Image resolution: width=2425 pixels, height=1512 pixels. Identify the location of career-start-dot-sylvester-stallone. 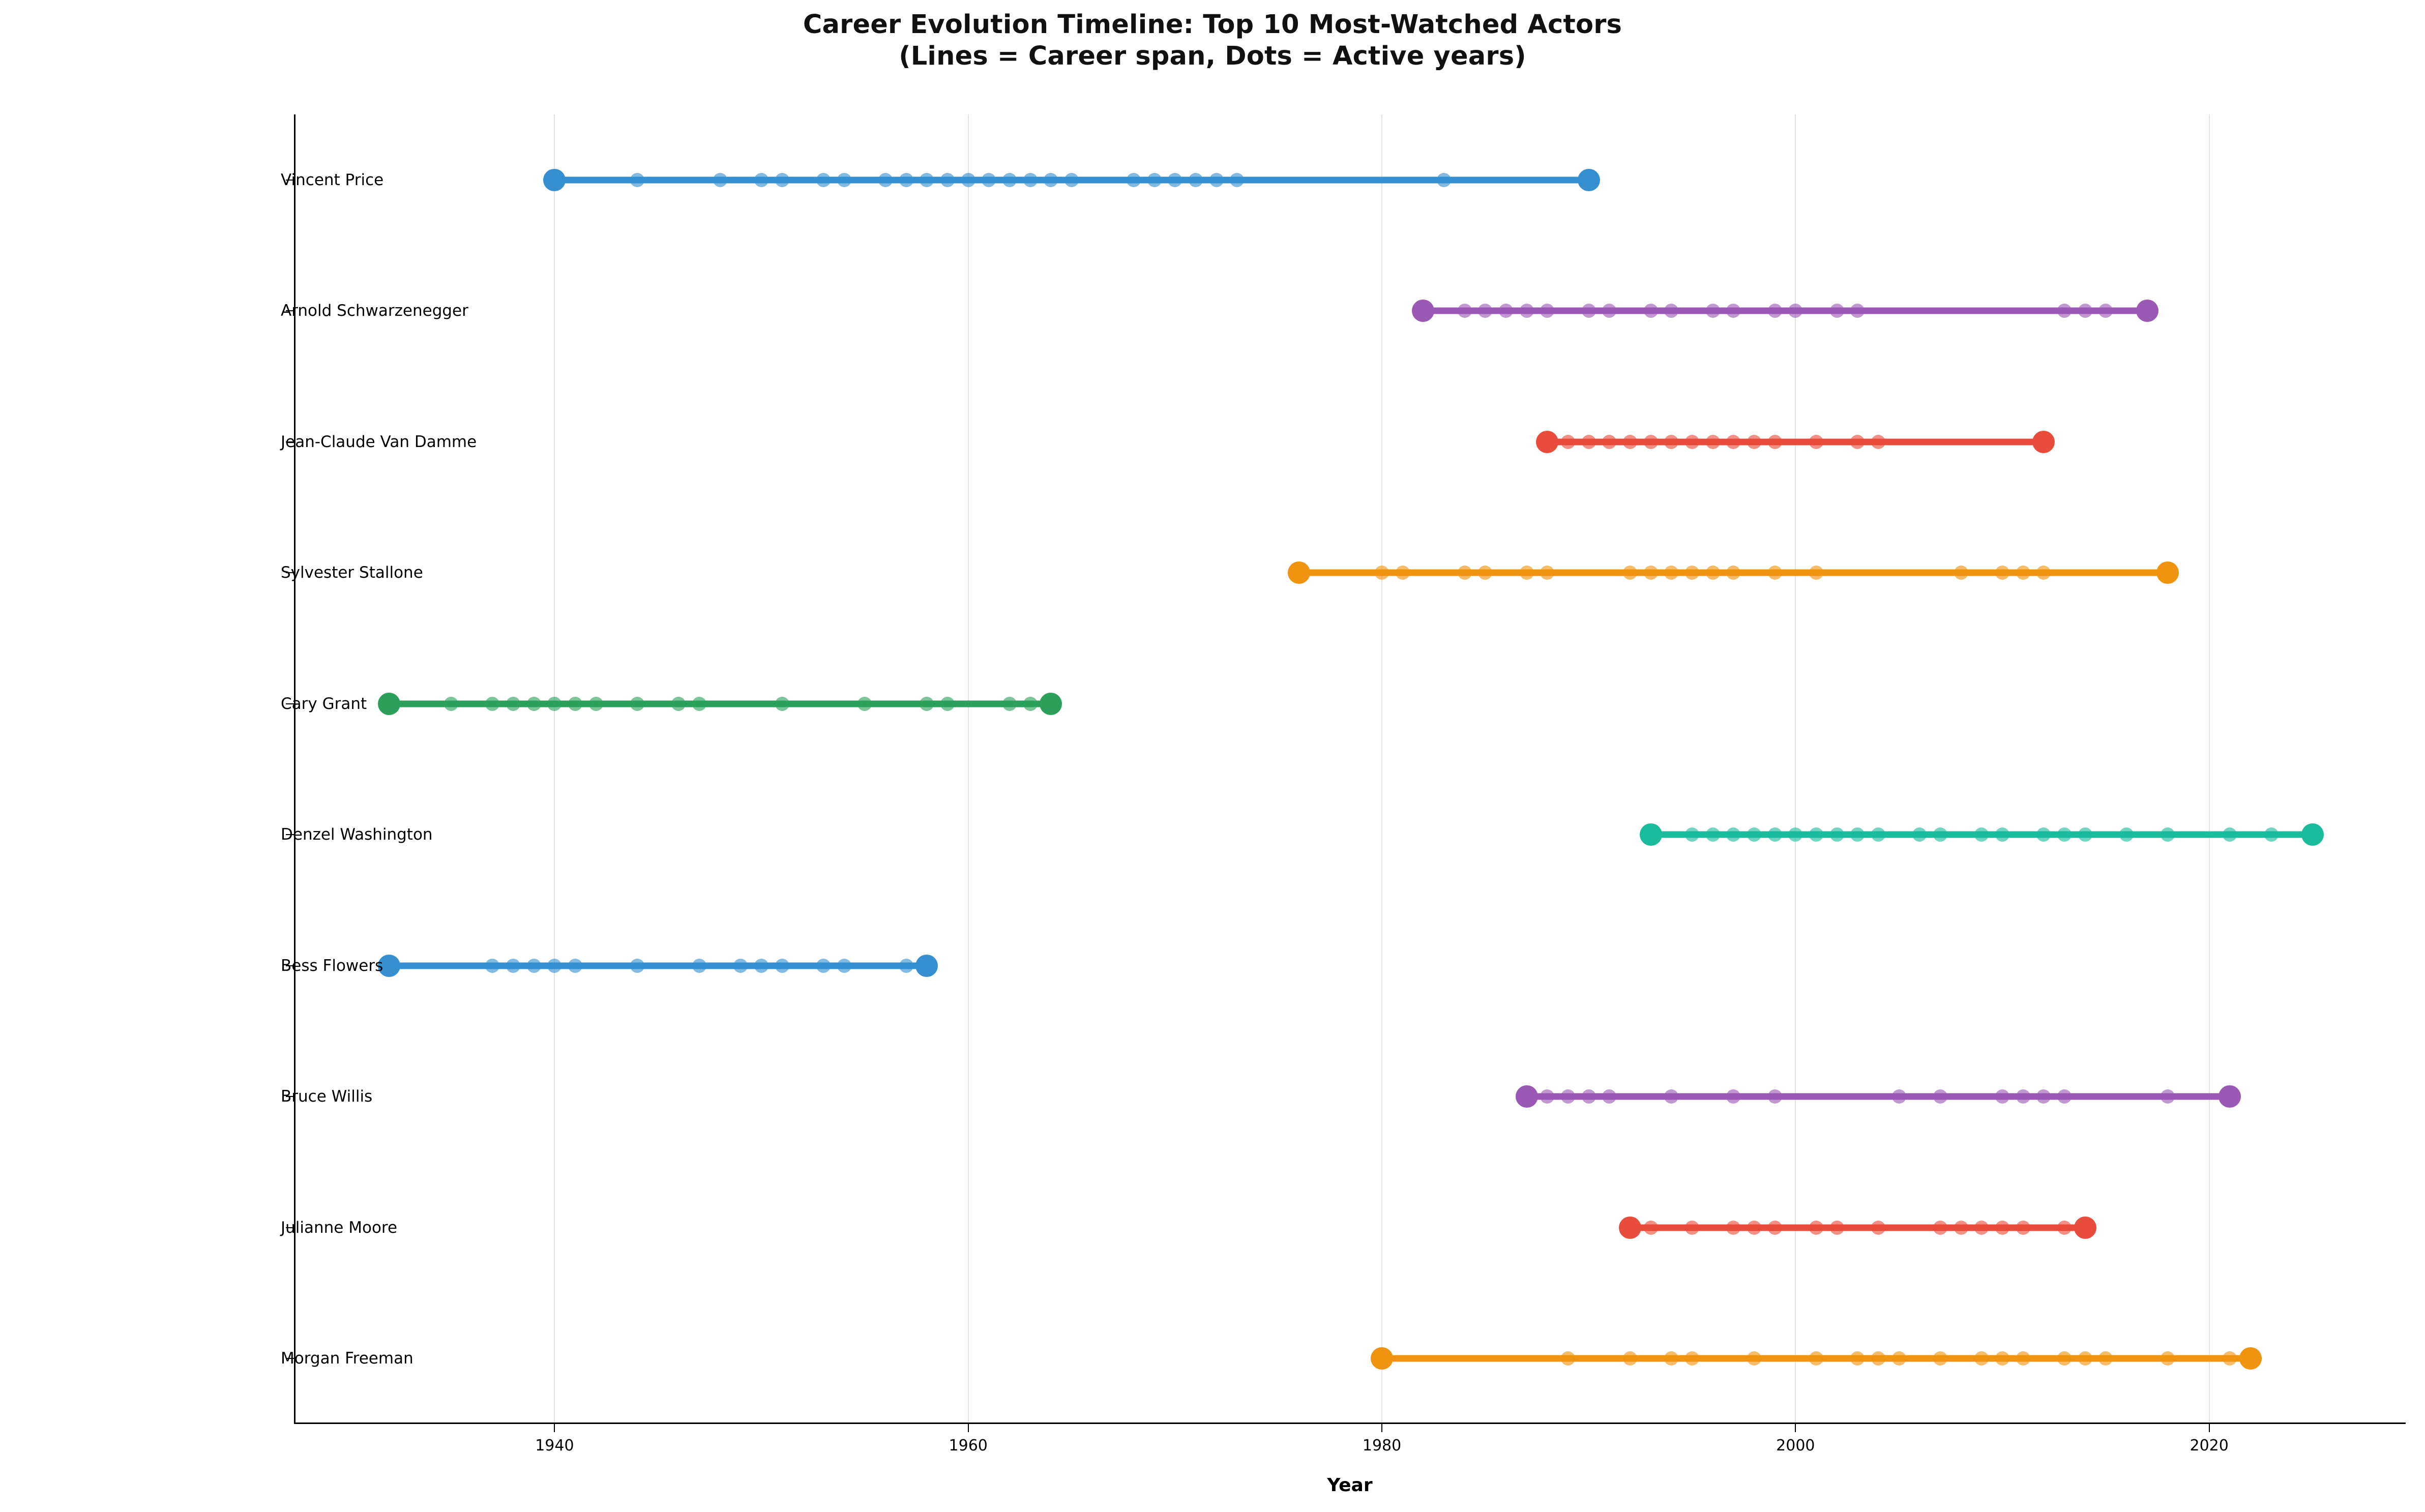
(1299, 572).